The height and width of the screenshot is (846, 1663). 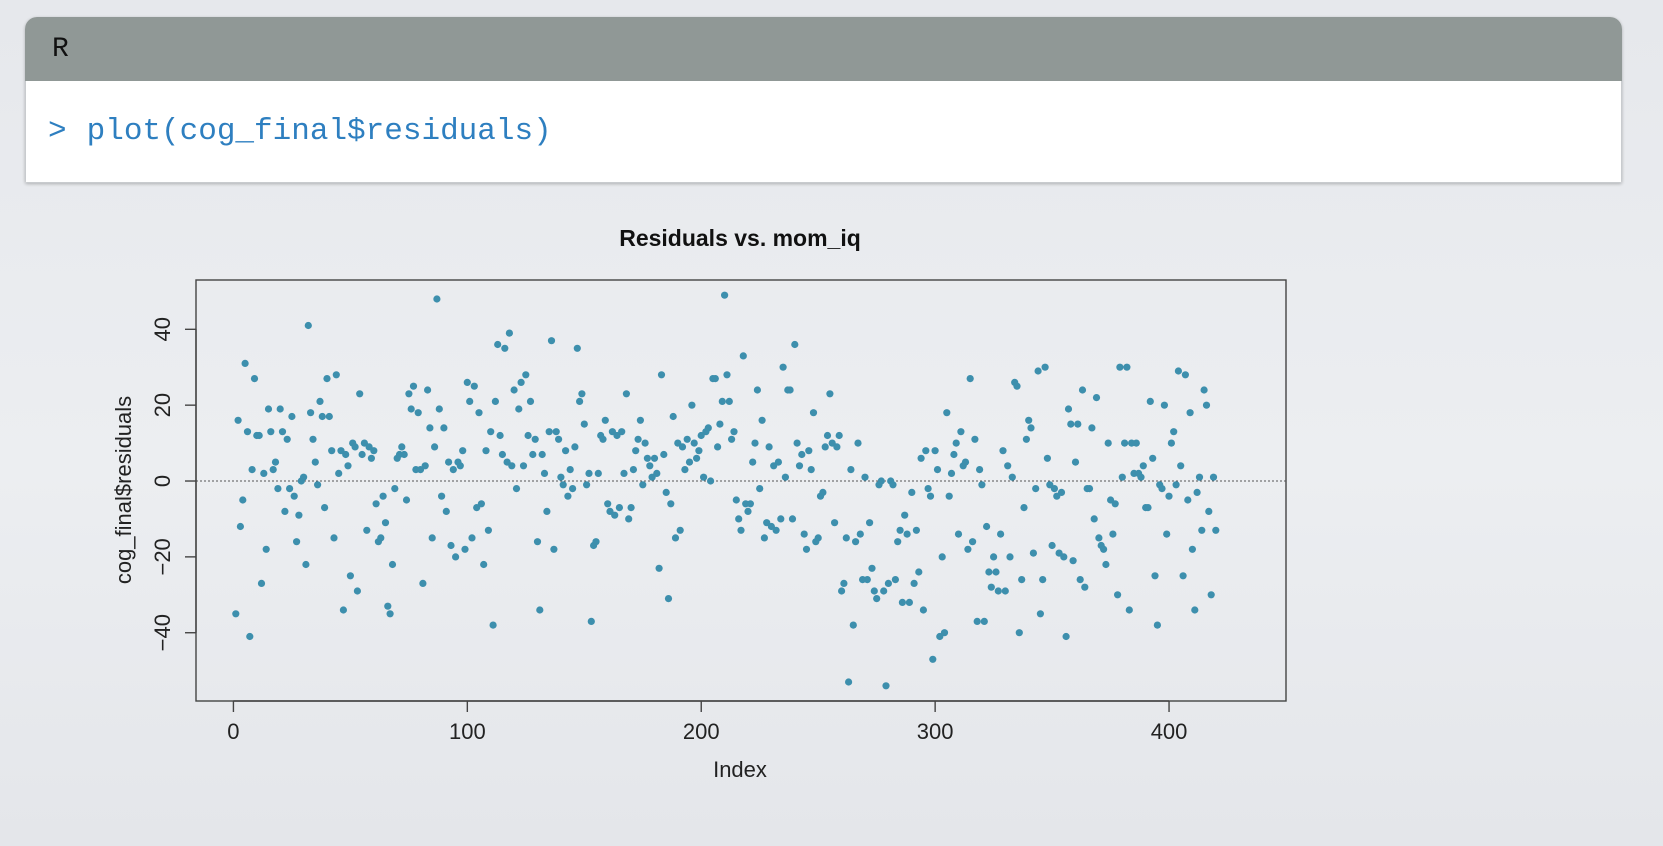 What do you see at coordinates (823, 132) in the screenshot?
I see `code-line: > plot(cog_final$residuals)` at bounding box center [823, 132].